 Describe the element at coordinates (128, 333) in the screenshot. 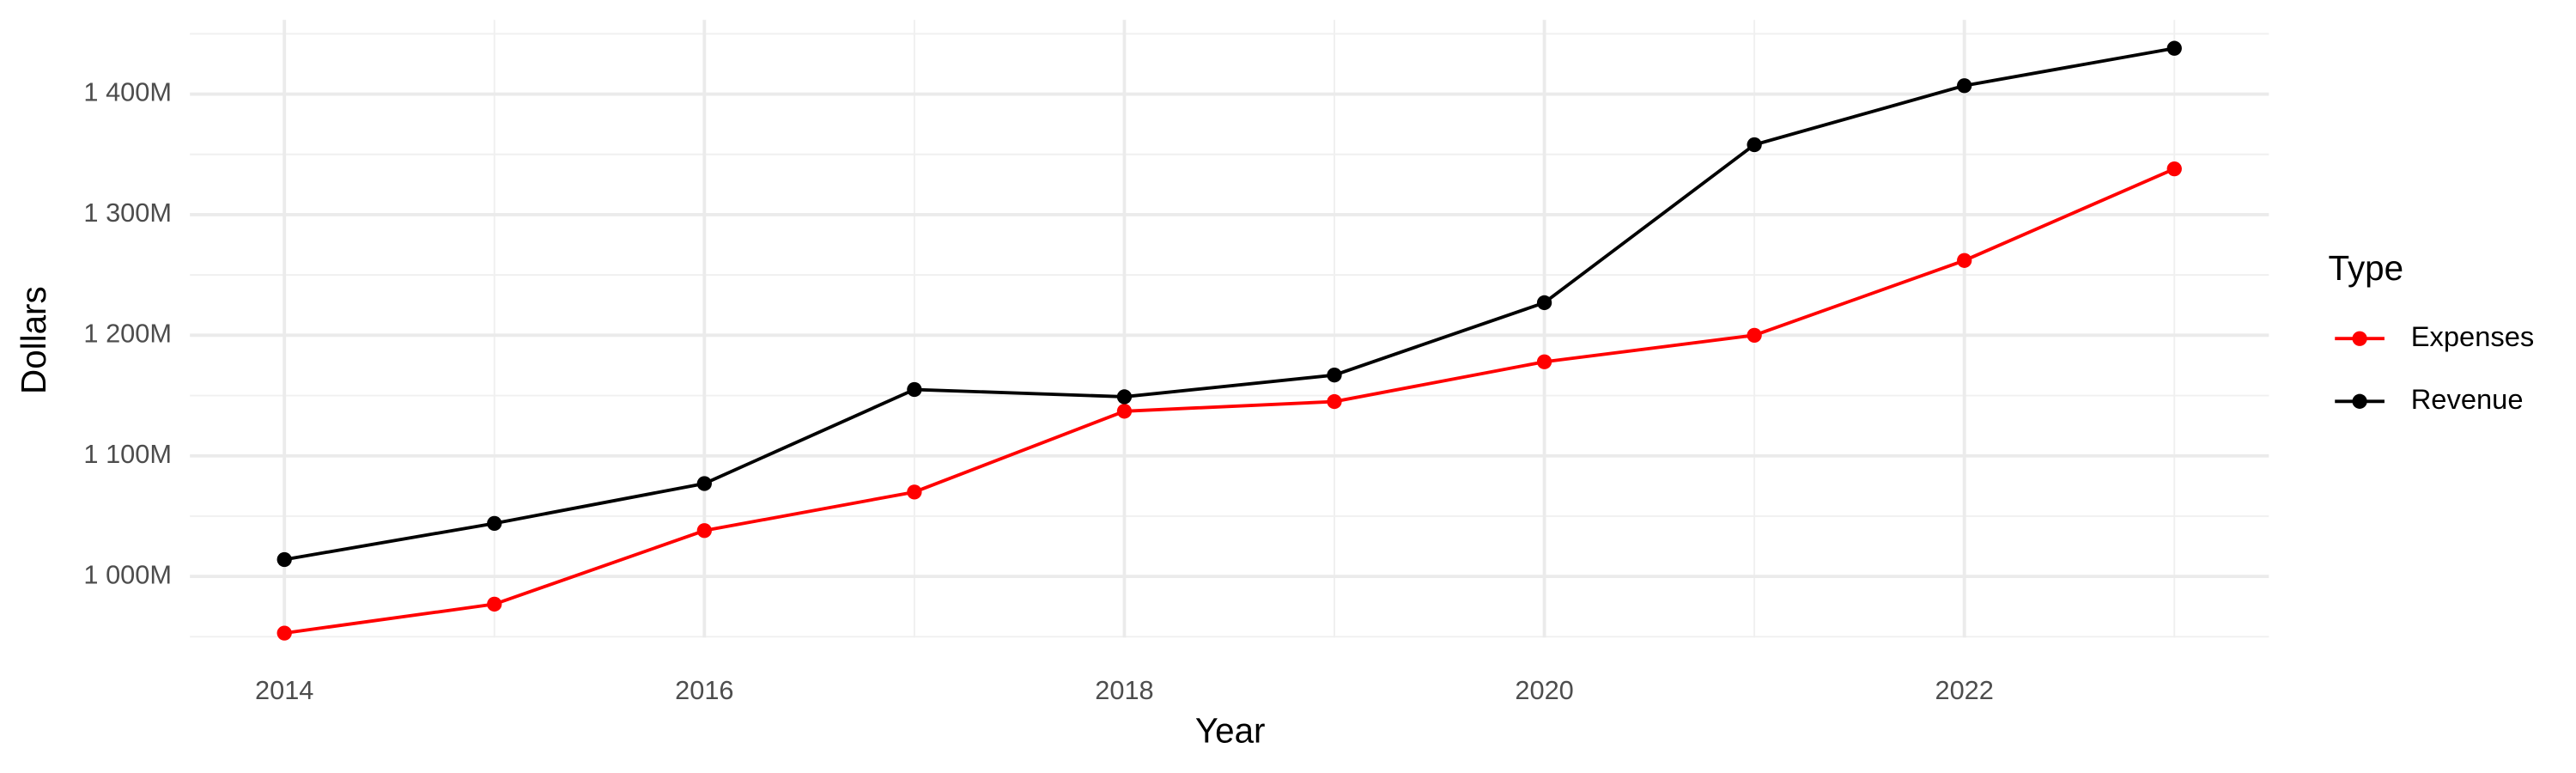

I see `y-tick-label: 1 200M` at that location.